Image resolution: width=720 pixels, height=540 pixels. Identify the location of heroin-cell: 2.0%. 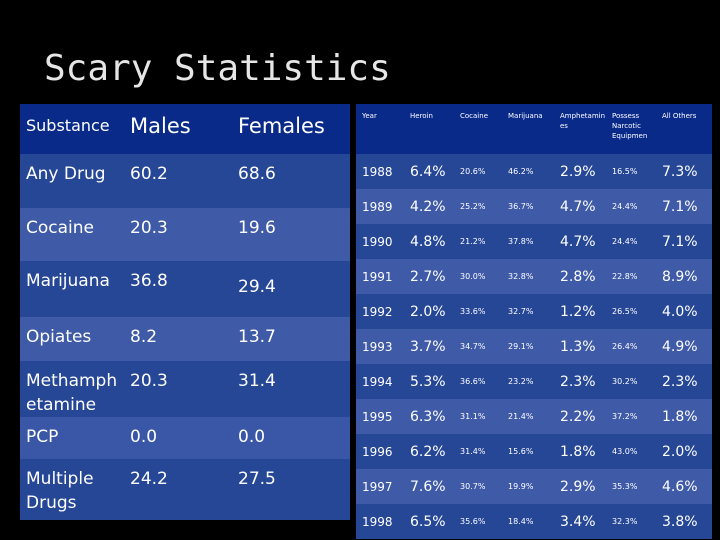
(428, 311).